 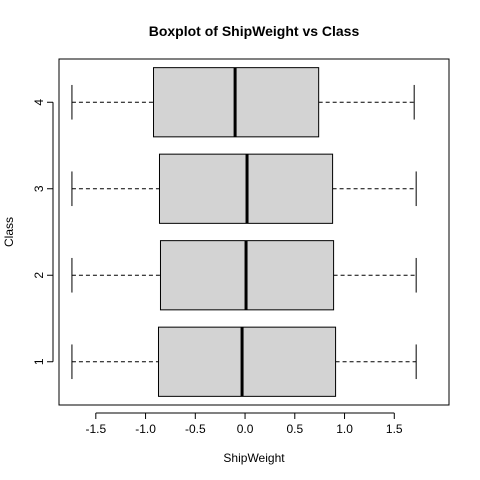 What do you see at coordinates (344, 429) in the screenshot?
I see `x-tick-label: 1.0` at bounding box center [344, 429].